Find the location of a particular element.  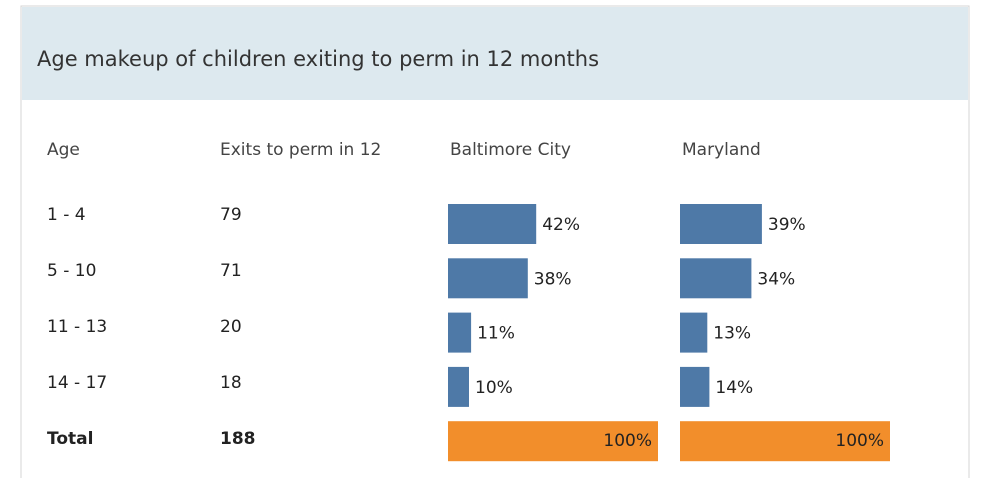

bar-label: 14% is located at coordinates (734, 388).